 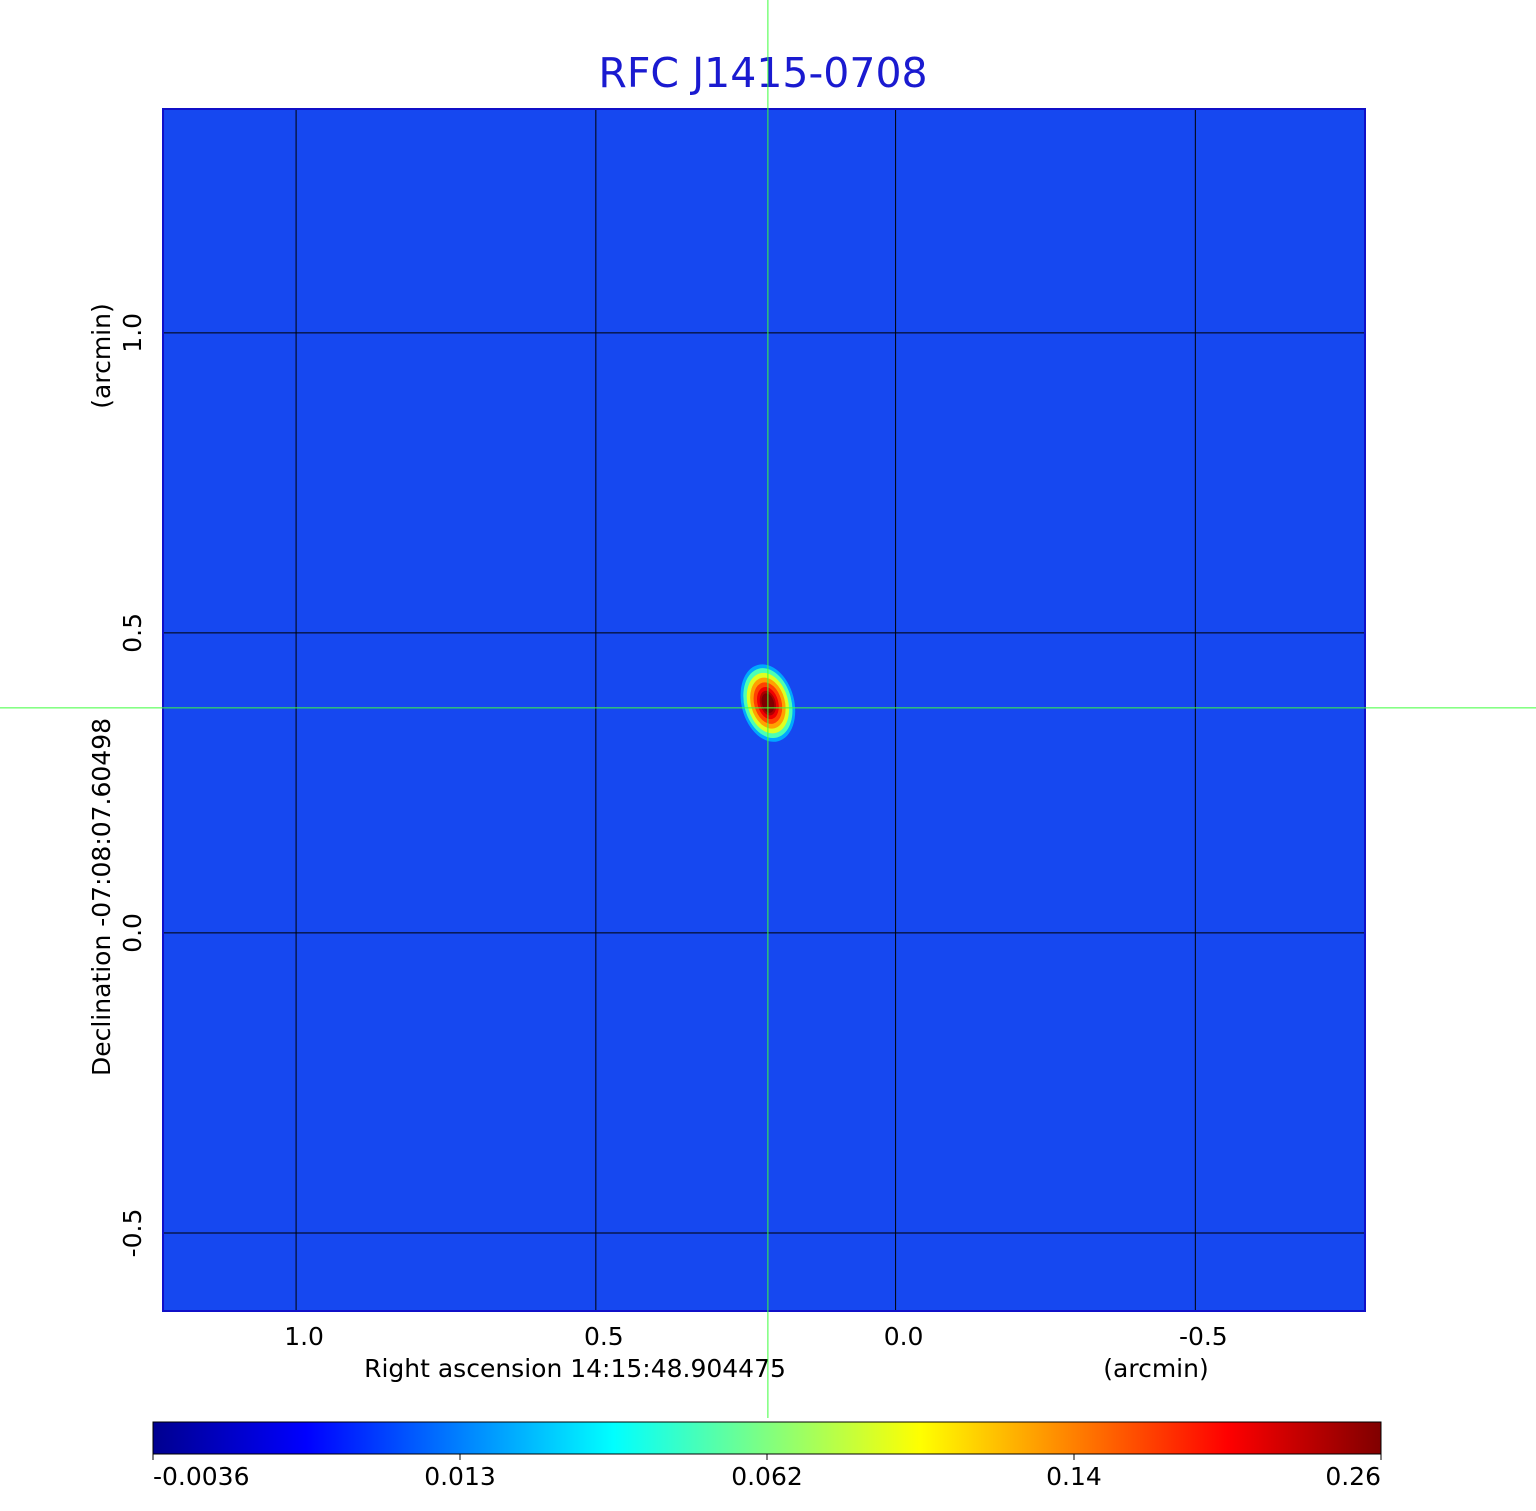 What do you see at coordinates (132, 1233) in the screenshot?
I see `y-tick-label: -0.5` at bounding box center [132, 1233].